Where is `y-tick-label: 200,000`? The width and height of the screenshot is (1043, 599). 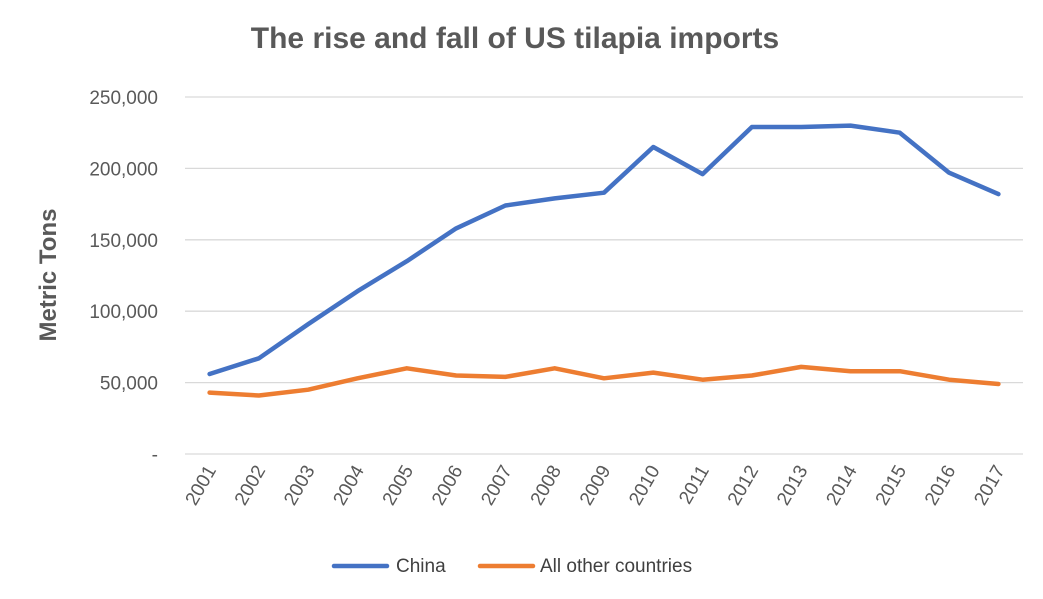 y-tick-label: 200,000 is located at coordinates (123, 169).